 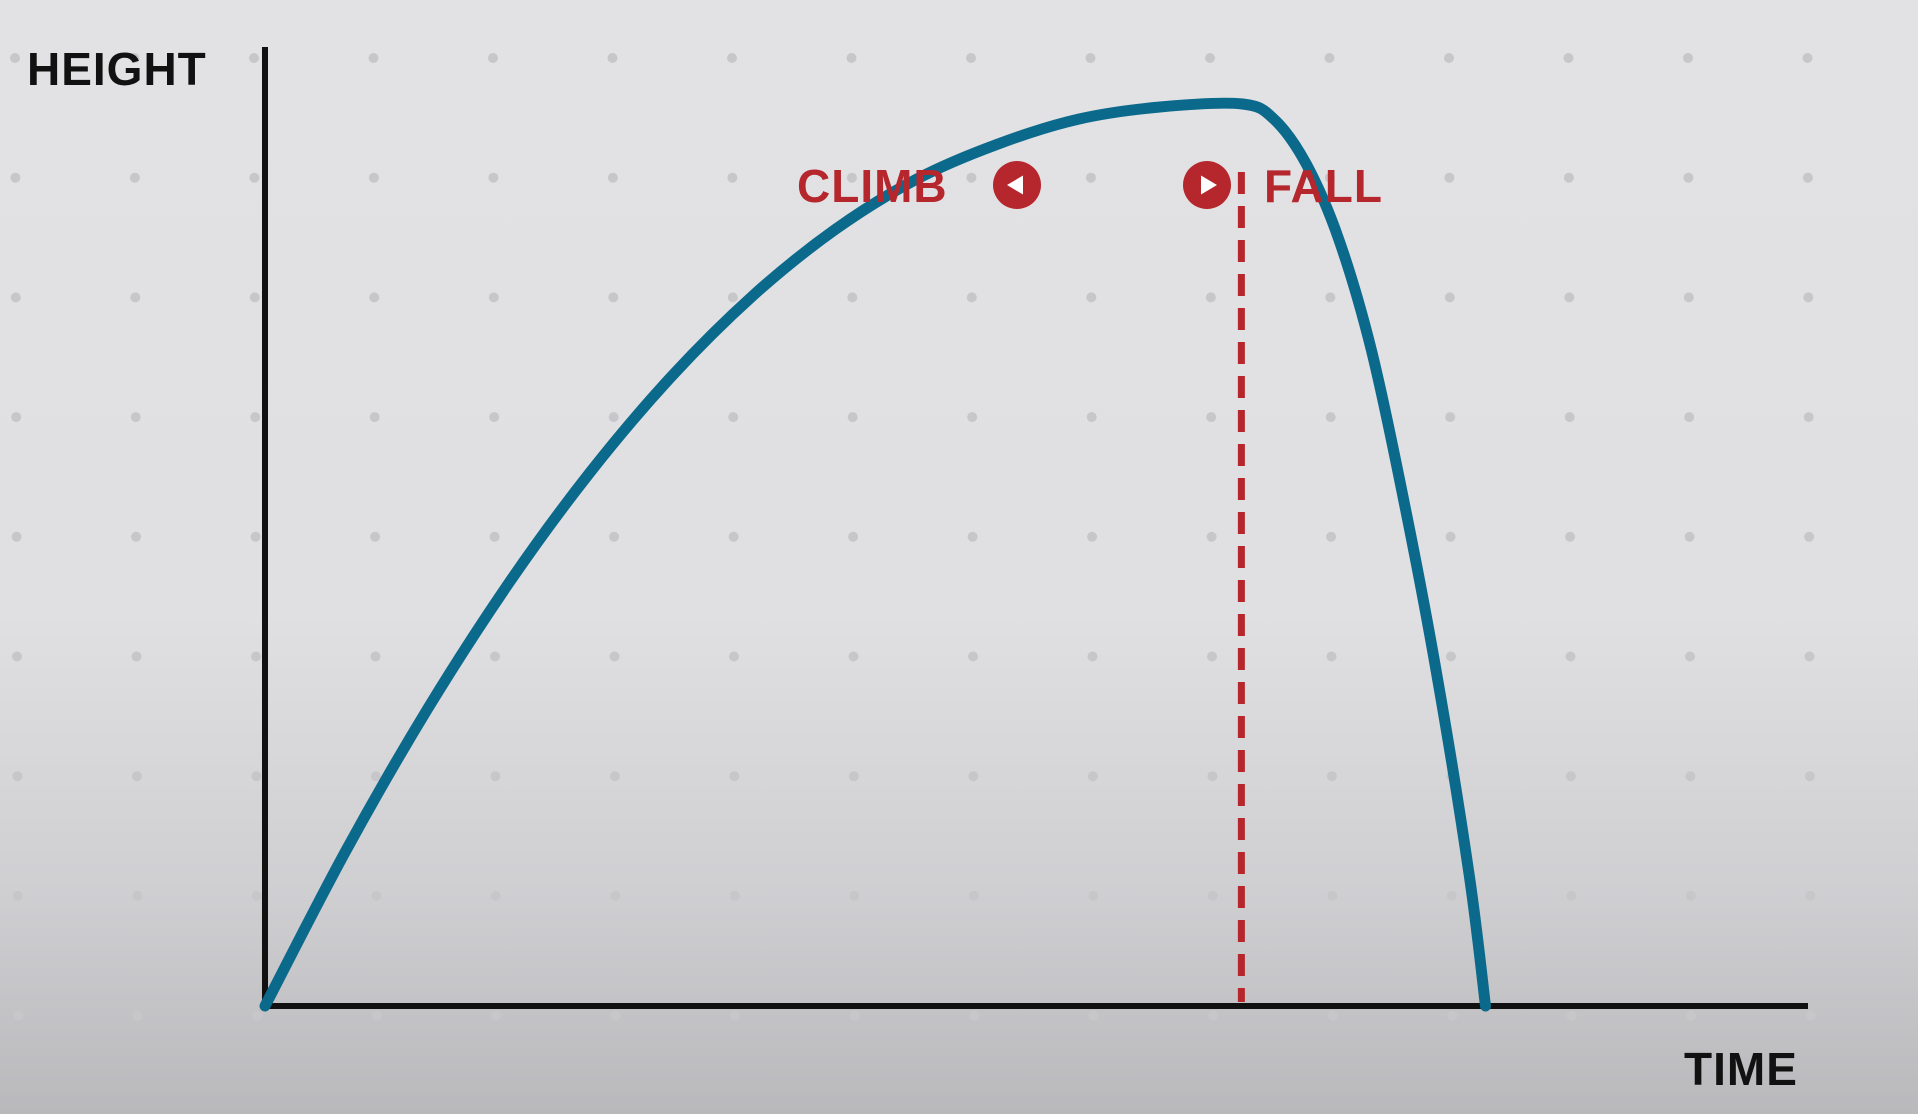 What do you see at coordinates (872, 186) in the screenshot?
I see `climb-label: CLIMB` at bounding box center [872, 186].